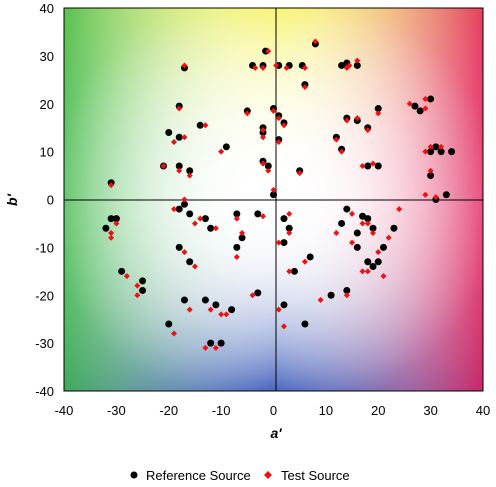 This screenshot has height=487, width=496. What do you see at coordinates (240, 475) in the screenshot?
I see `legend: Reference Source Test Source` at bounding box center [240, 475].